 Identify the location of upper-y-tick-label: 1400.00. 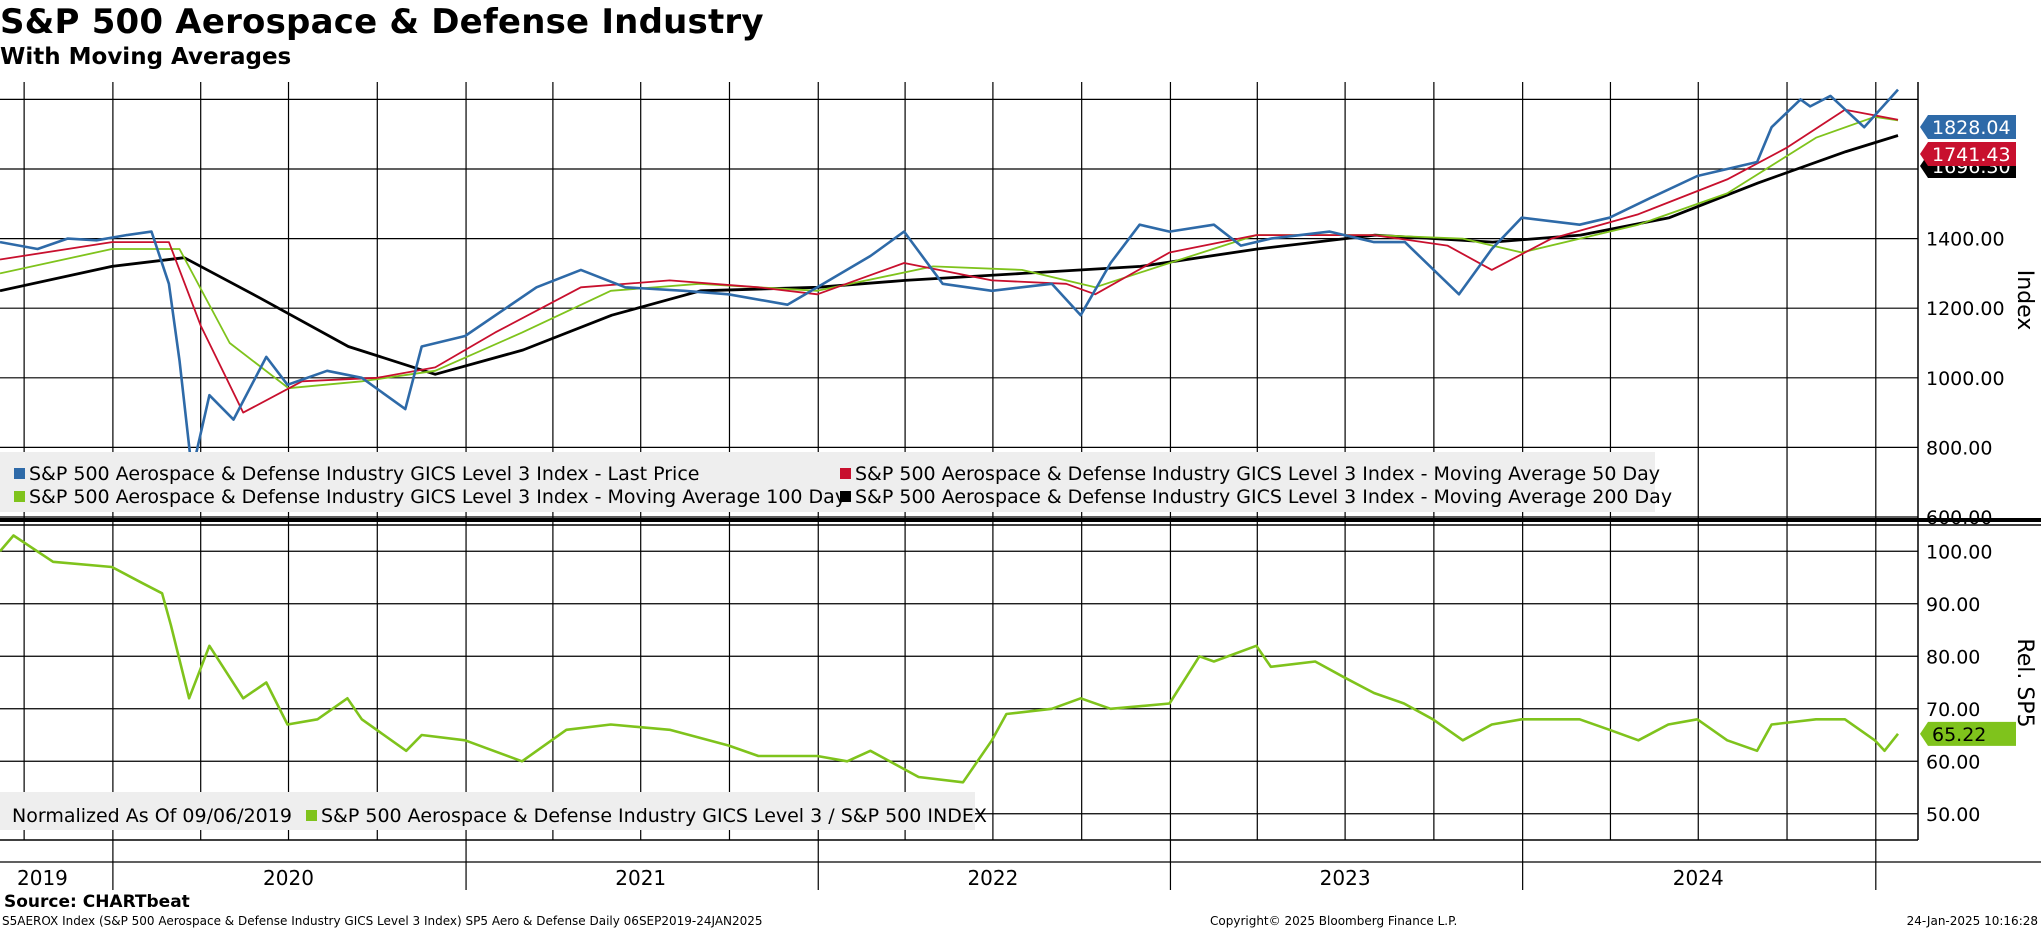
(1965, 240).